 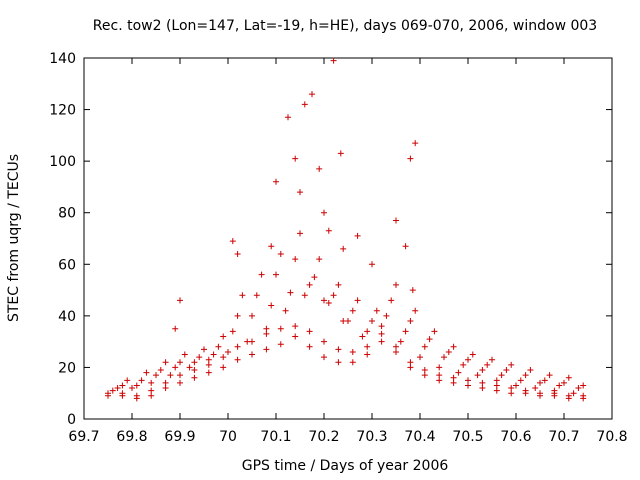 I want to click on y-tick-label: 0, so click(x=71, y=420).